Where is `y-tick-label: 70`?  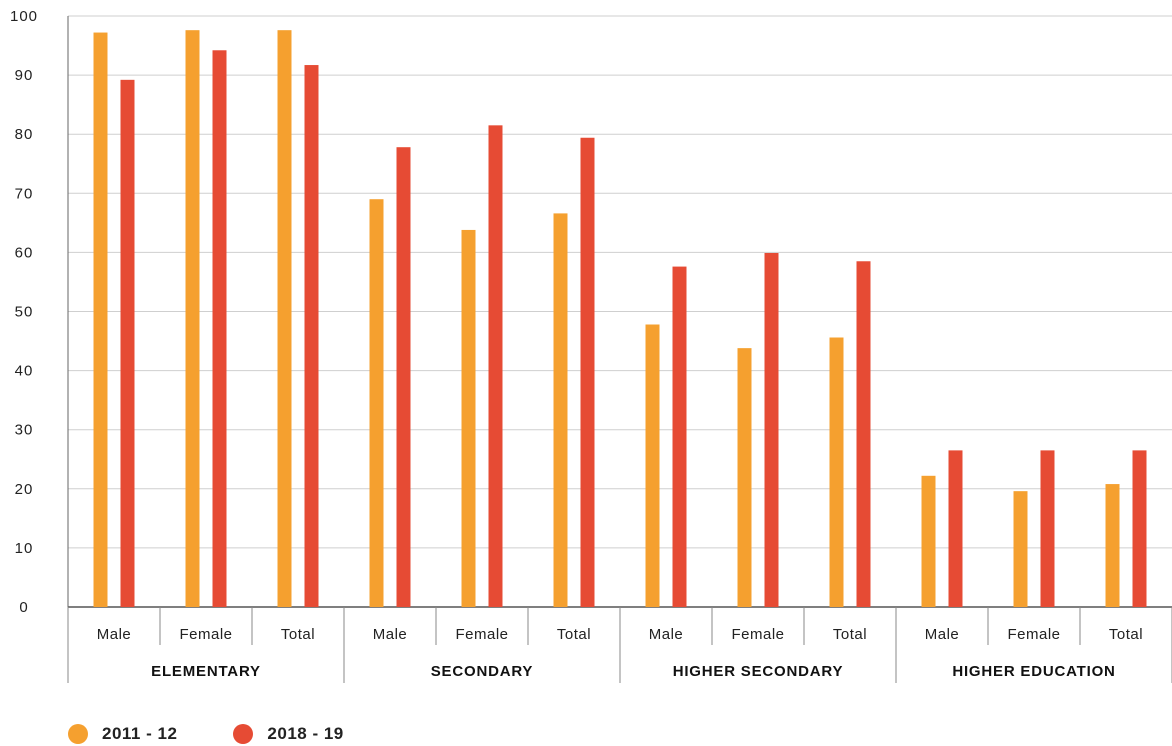
y-tick-label: 70 is located at coordinates (24, 193).